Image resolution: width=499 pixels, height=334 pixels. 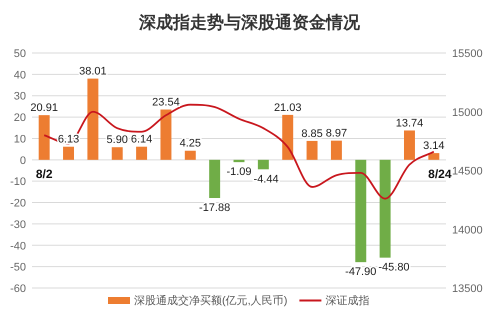 I want to click on y2-tick-label: 15500, so click(x=467, y=54).